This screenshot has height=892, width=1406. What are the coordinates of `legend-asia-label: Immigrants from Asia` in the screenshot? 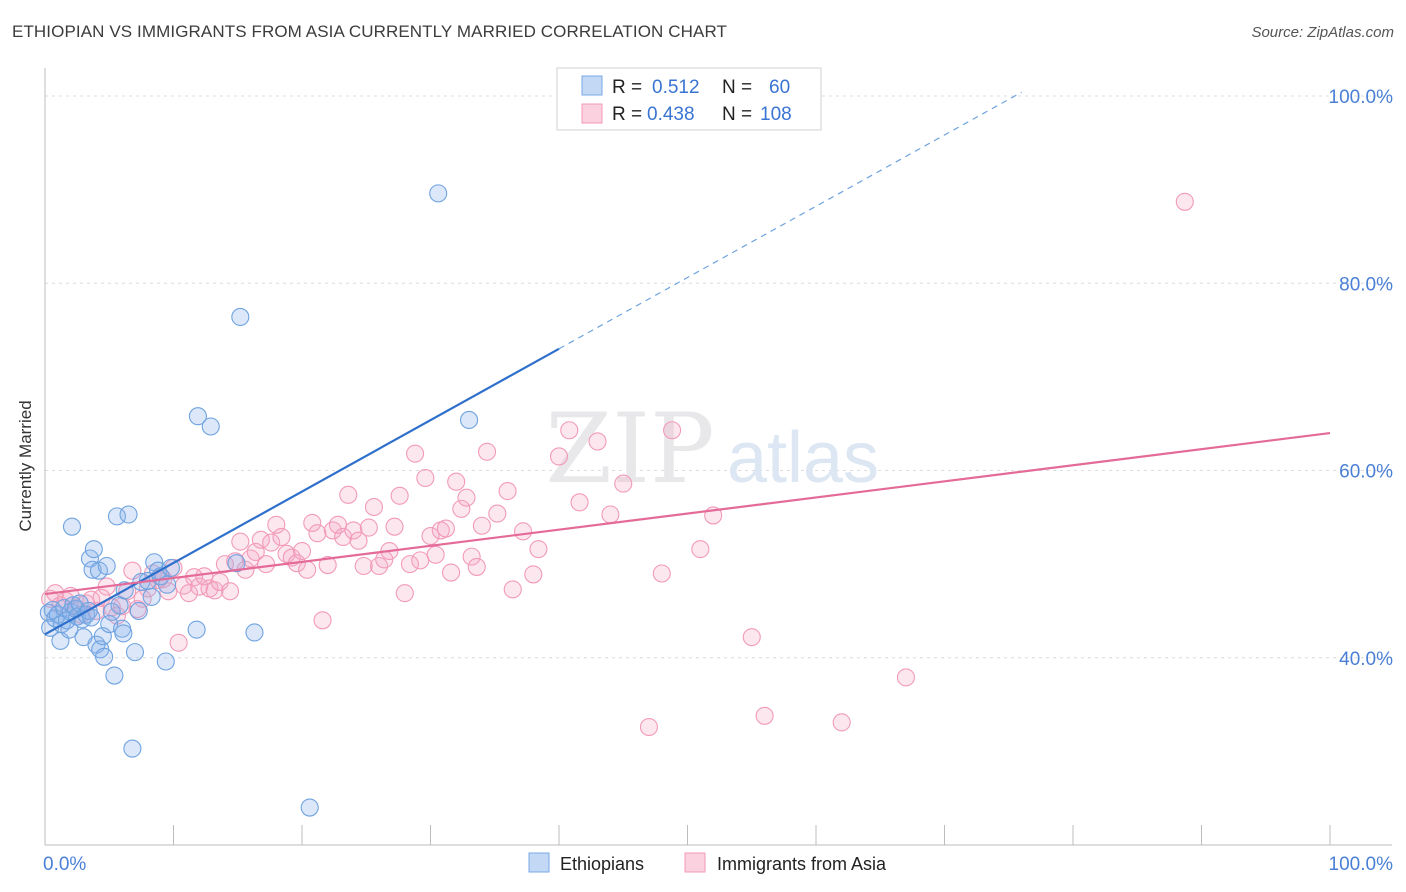 It's located at (802, 864).